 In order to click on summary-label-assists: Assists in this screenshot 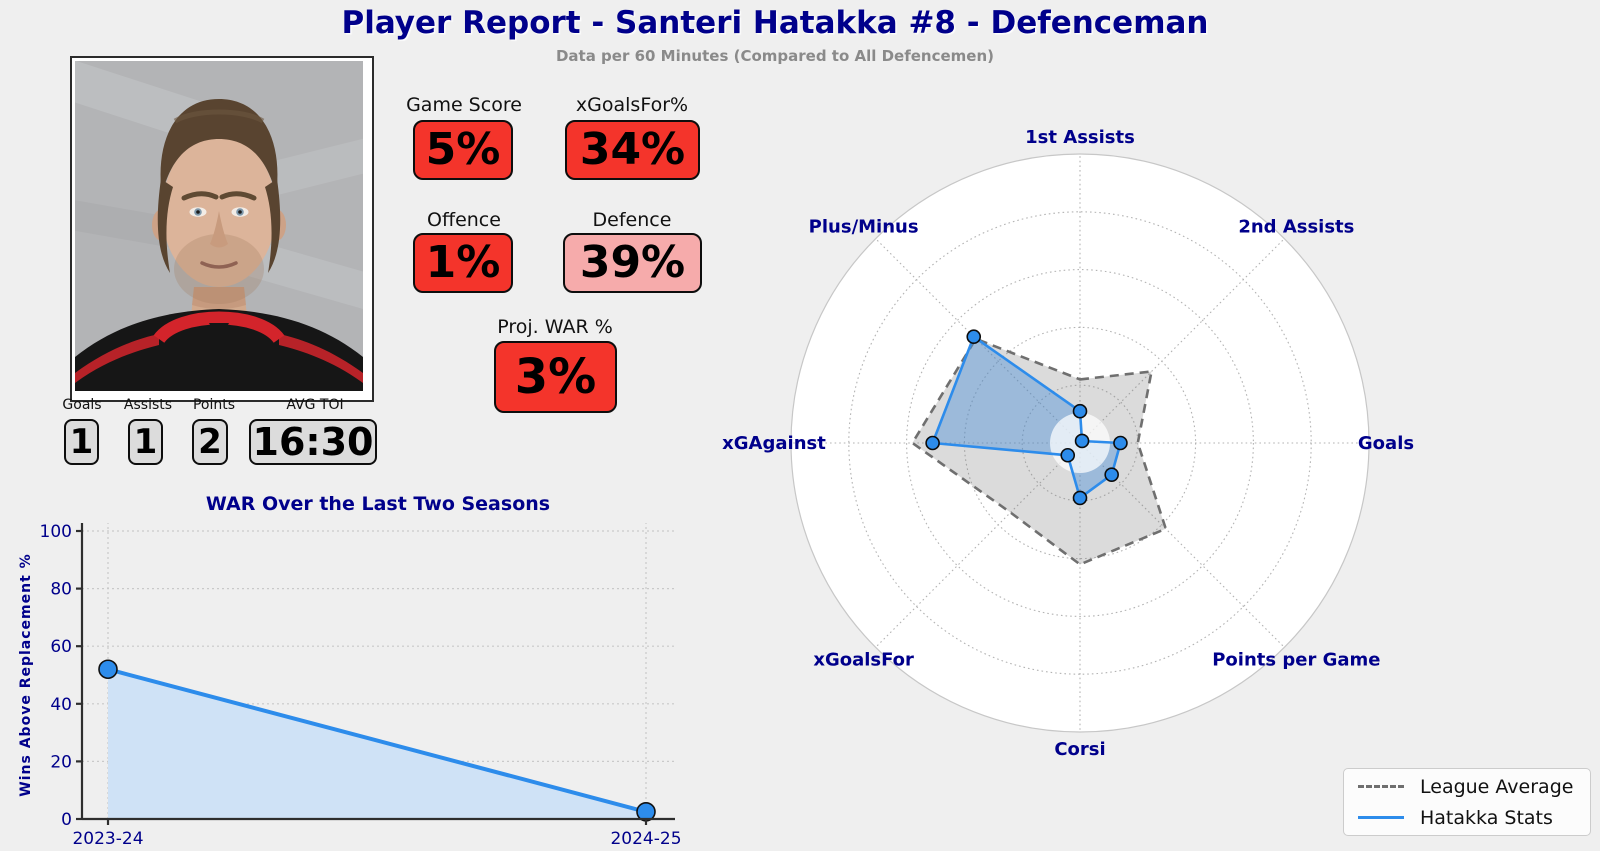, I will do `click(148, 405)`.